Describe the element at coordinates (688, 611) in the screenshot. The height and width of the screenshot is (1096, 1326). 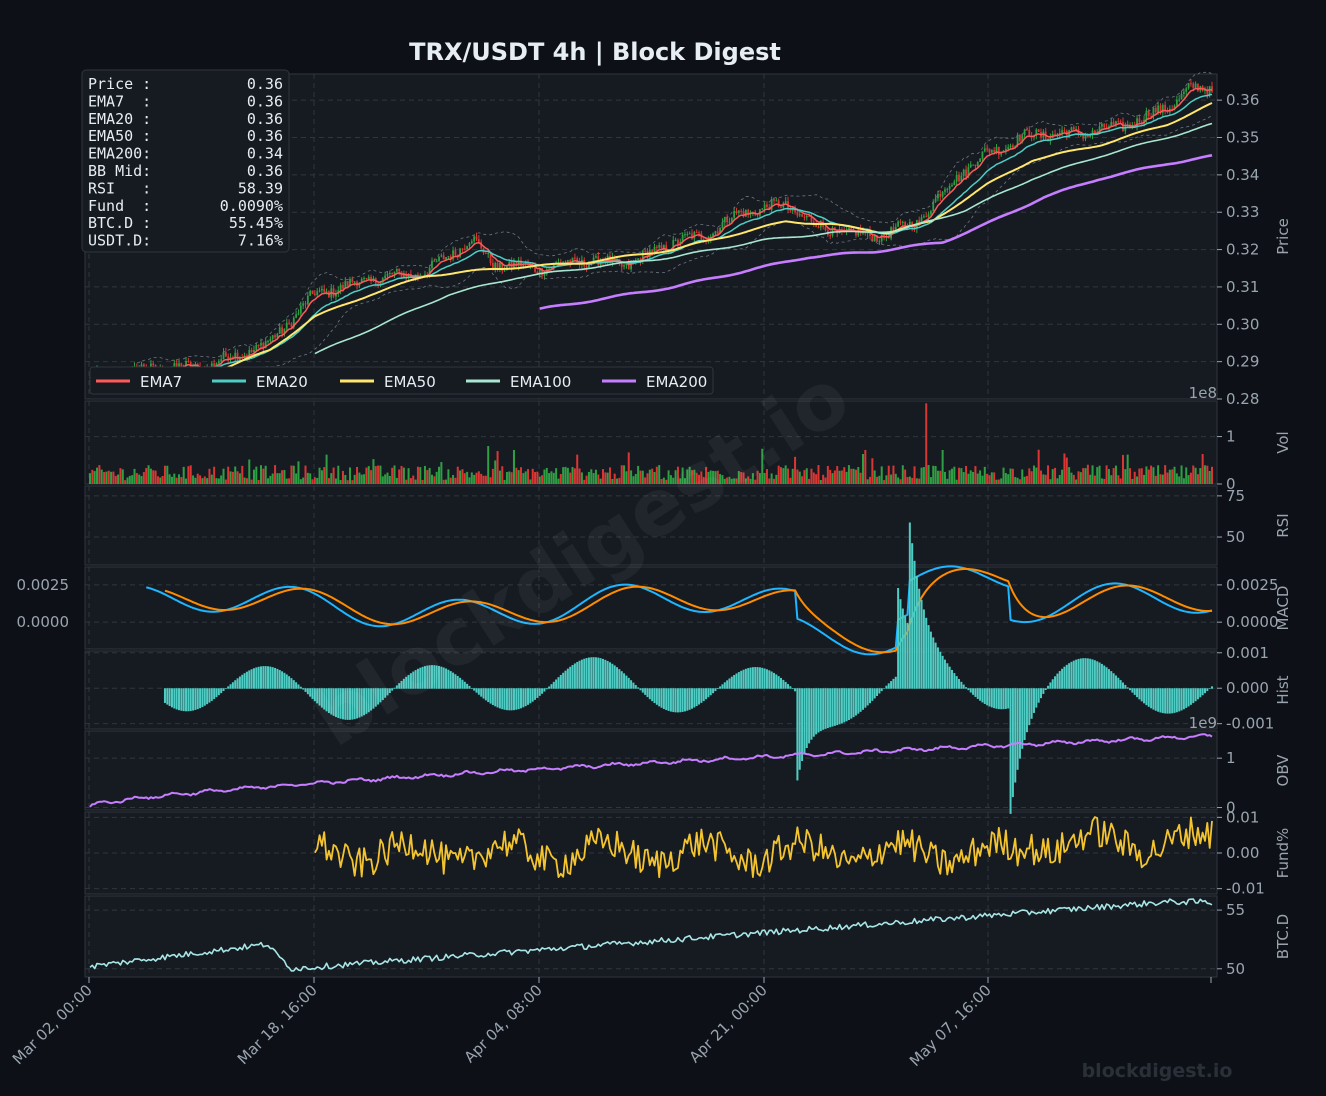
I see `signal-line` at that location.